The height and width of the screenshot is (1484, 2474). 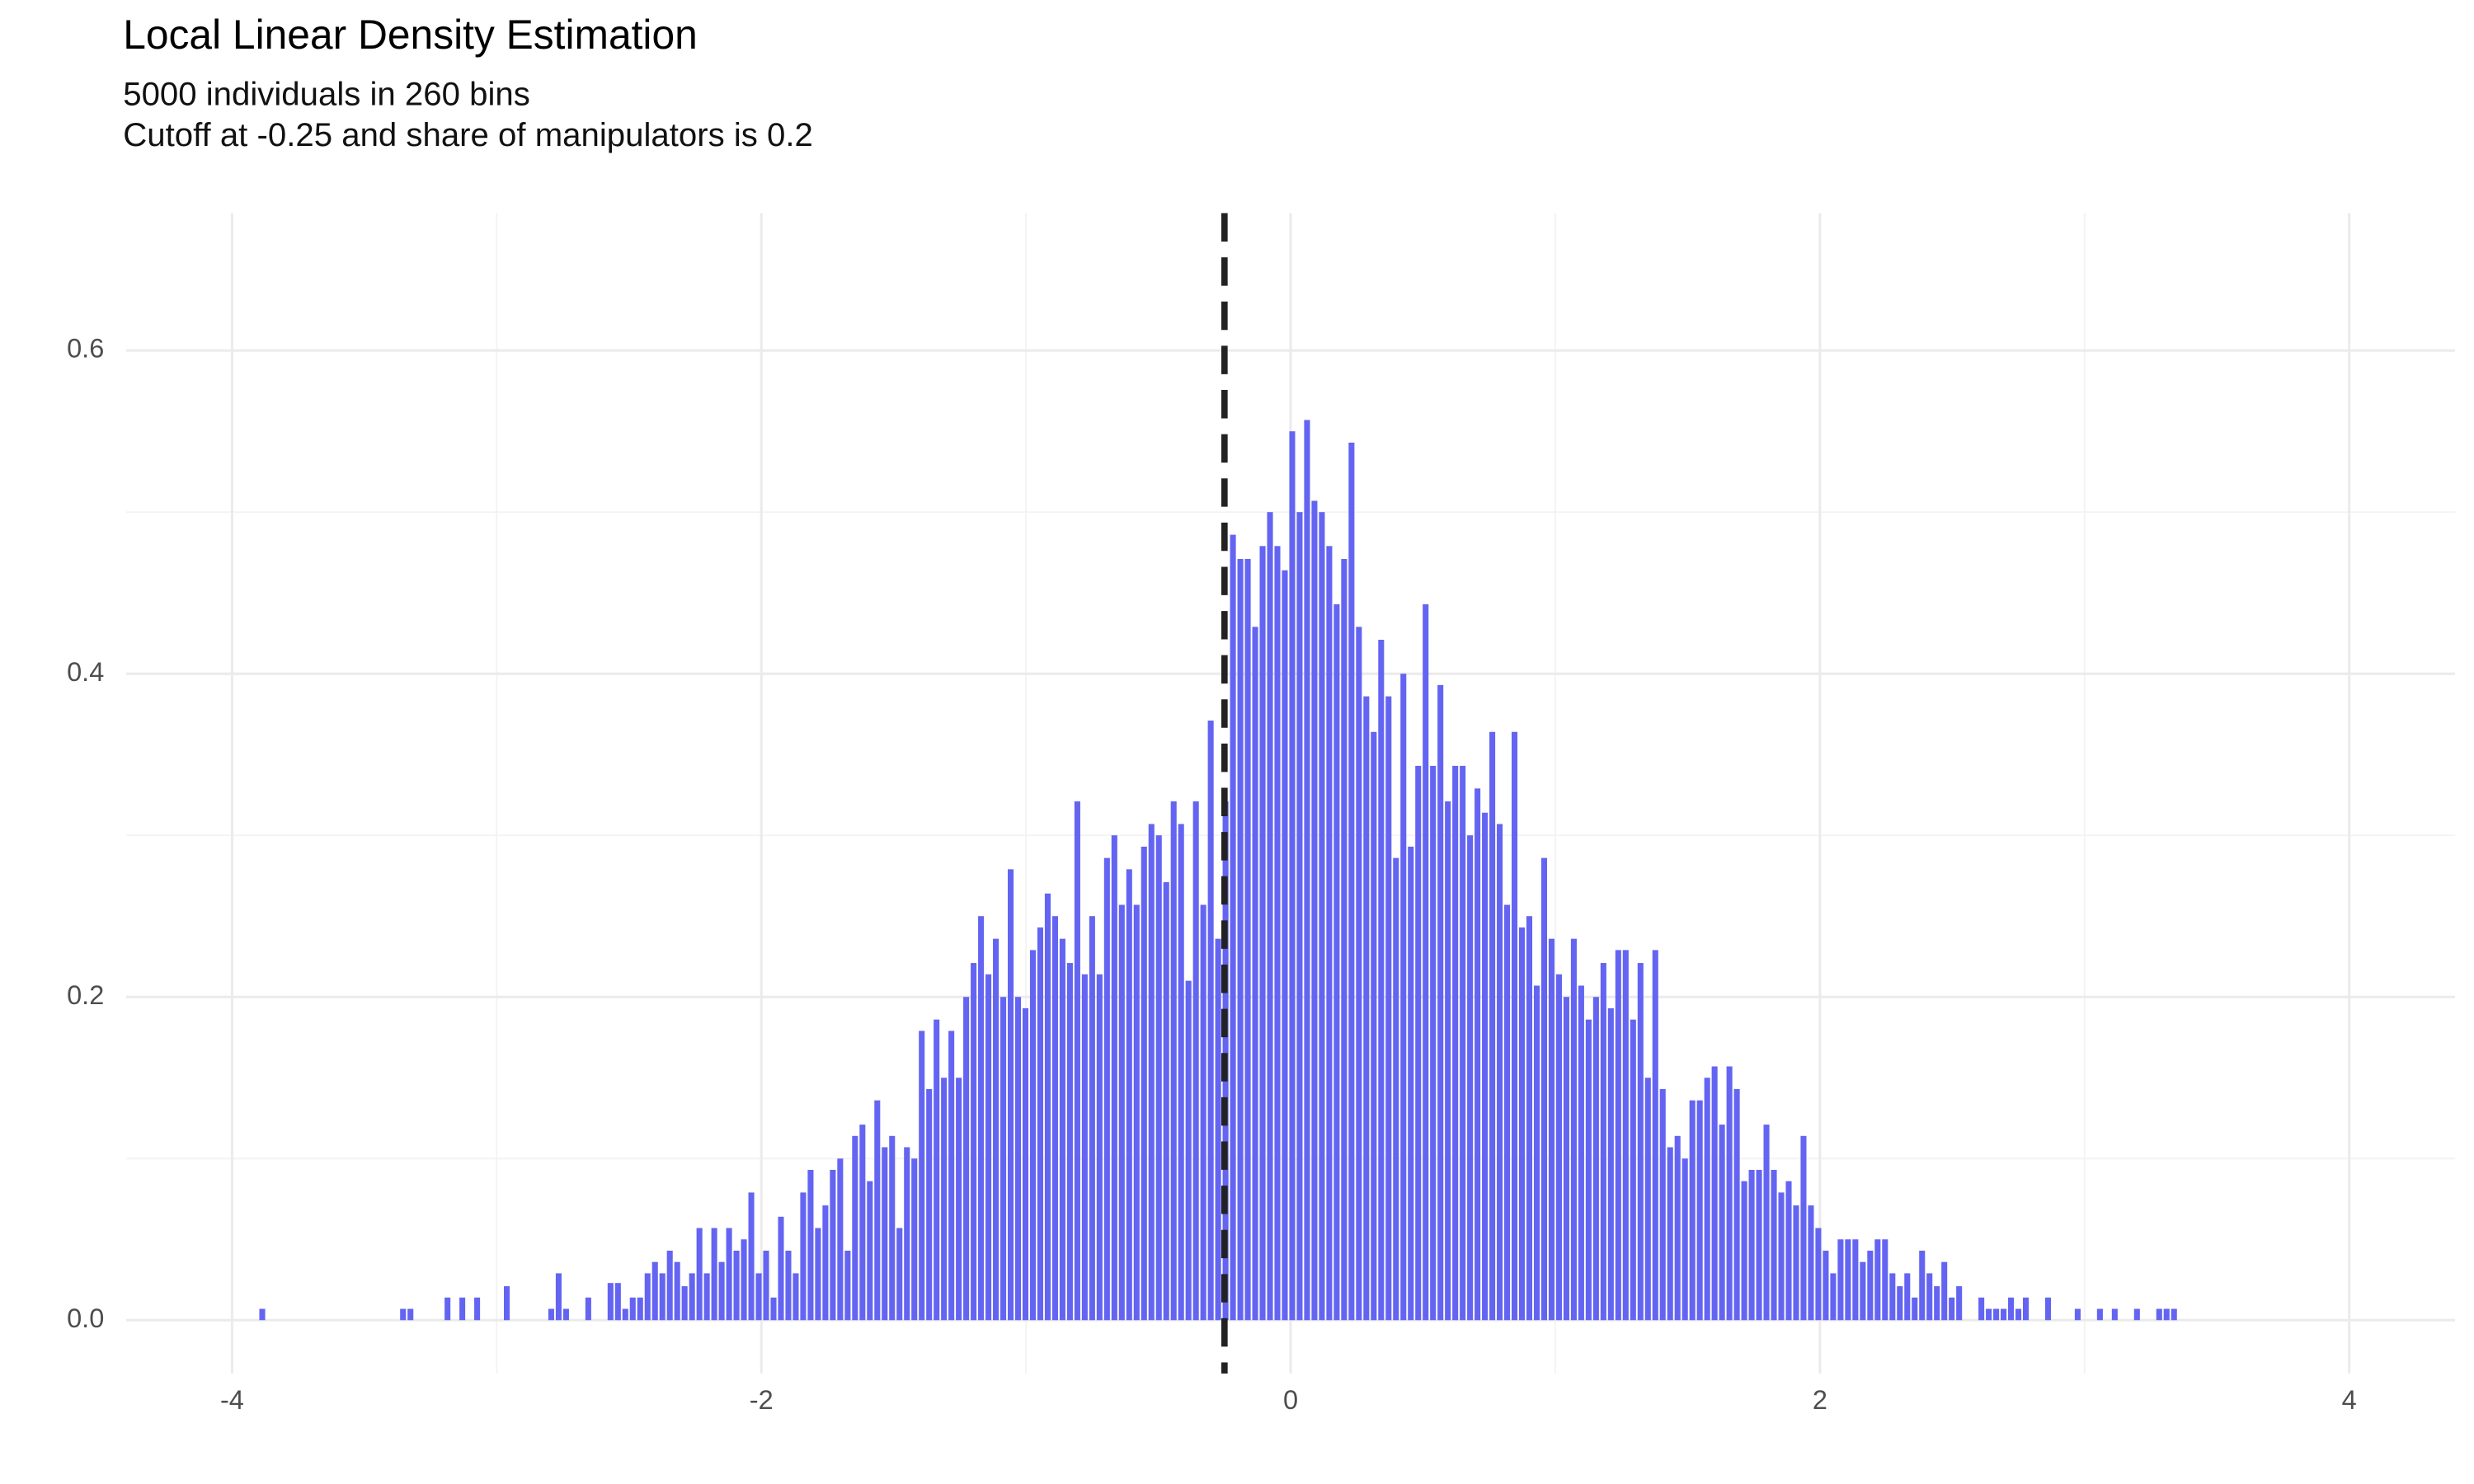 What do you see at coordinates (85, 995) in the screenshot?
I see `y-tick-label: 0.2` at bounding box center [85, 995].